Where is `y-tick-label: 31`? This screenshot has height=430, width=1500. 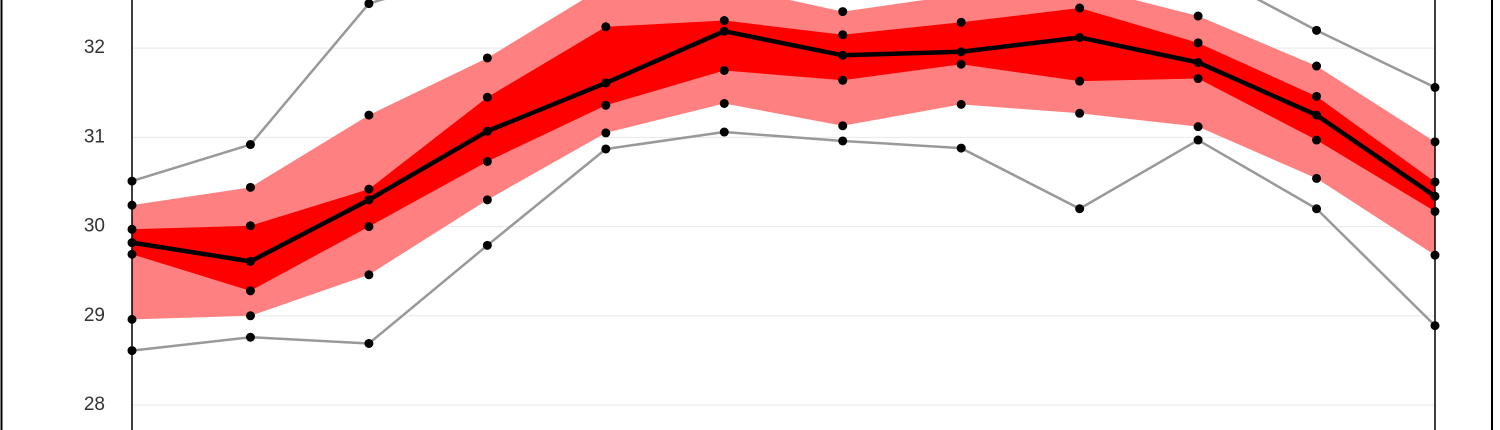
y-tick-label: 31 is located at coordinates (94, 136).